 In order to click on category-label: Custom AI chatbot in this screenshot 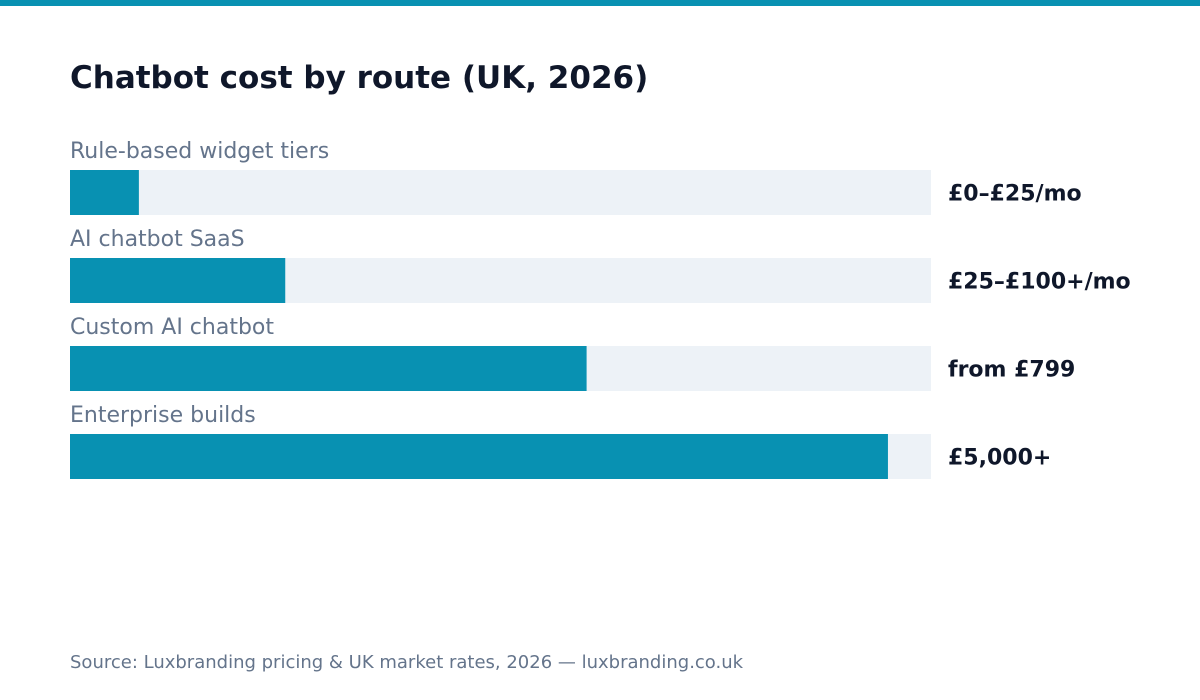, I will do `click(172, 327)`.